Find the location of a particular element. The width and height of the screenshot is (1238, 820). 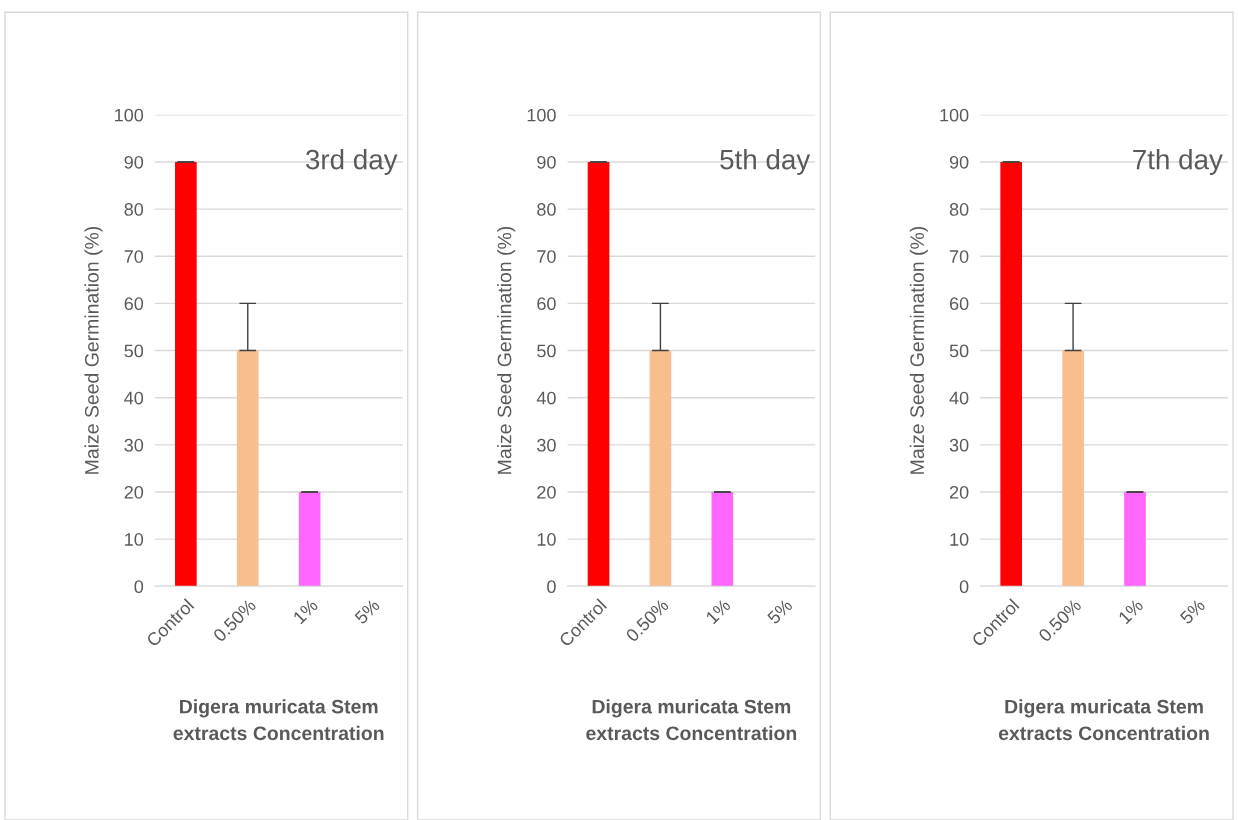

text: 5th day is located at coordinates (765, 162).